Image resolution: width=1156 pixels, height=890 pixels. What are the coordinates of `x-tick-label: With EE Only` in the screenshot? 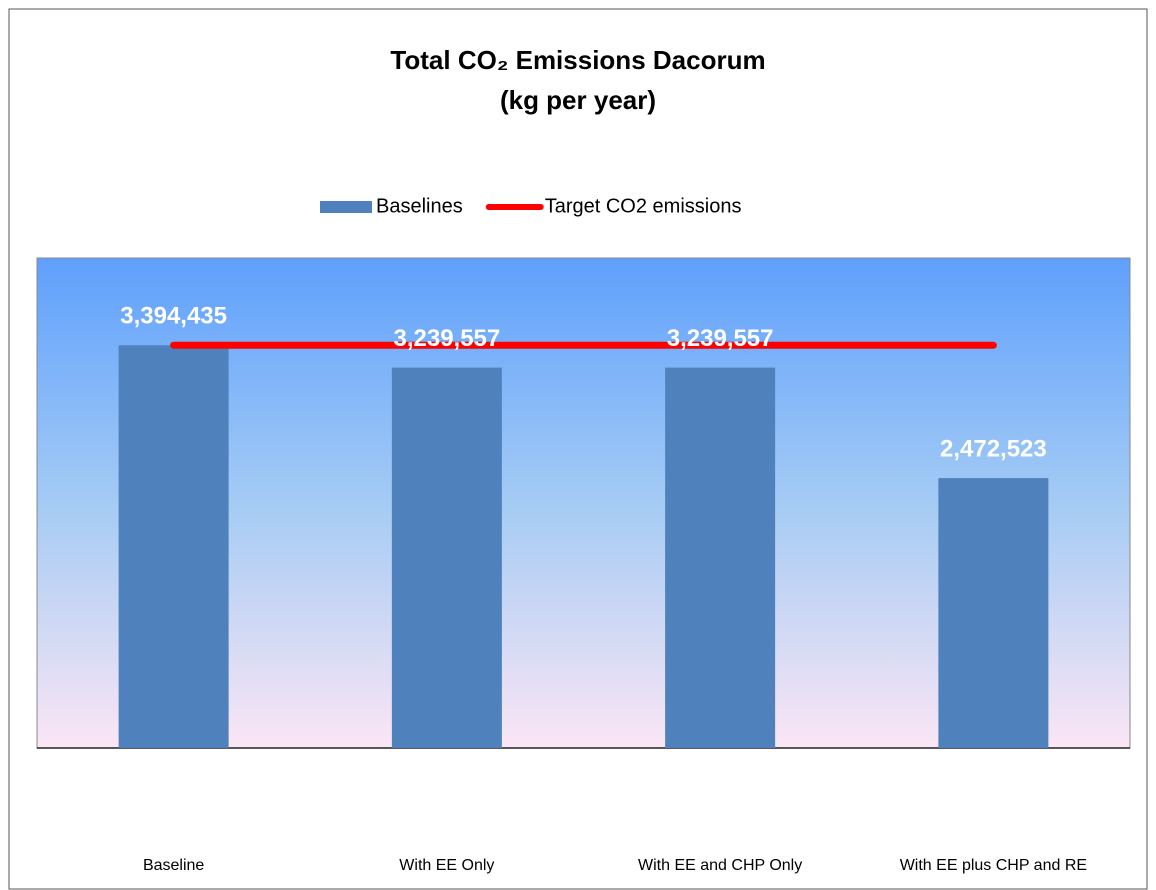 It's located at (446, 865).